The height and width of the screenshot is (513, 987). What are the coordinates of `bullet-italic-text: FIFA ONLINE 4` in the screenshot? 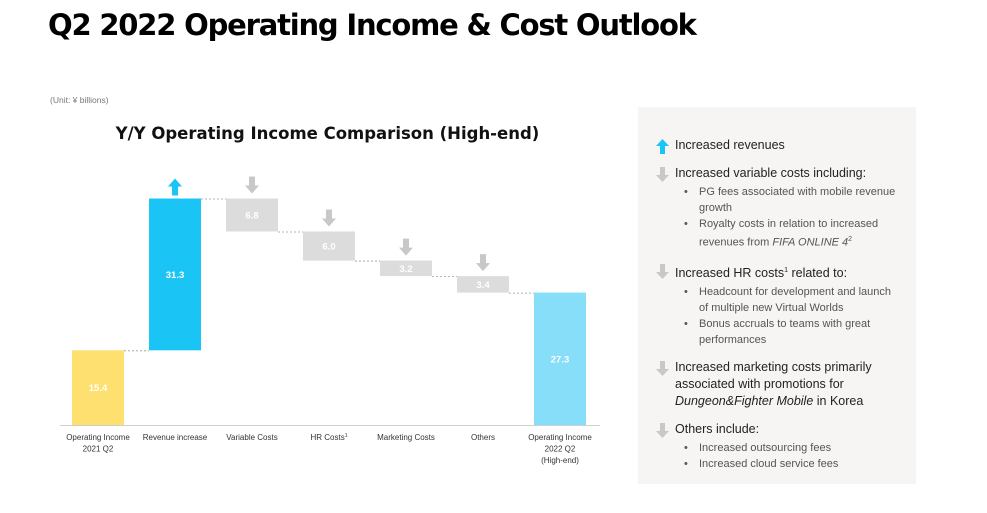 It's located at (810, 242).